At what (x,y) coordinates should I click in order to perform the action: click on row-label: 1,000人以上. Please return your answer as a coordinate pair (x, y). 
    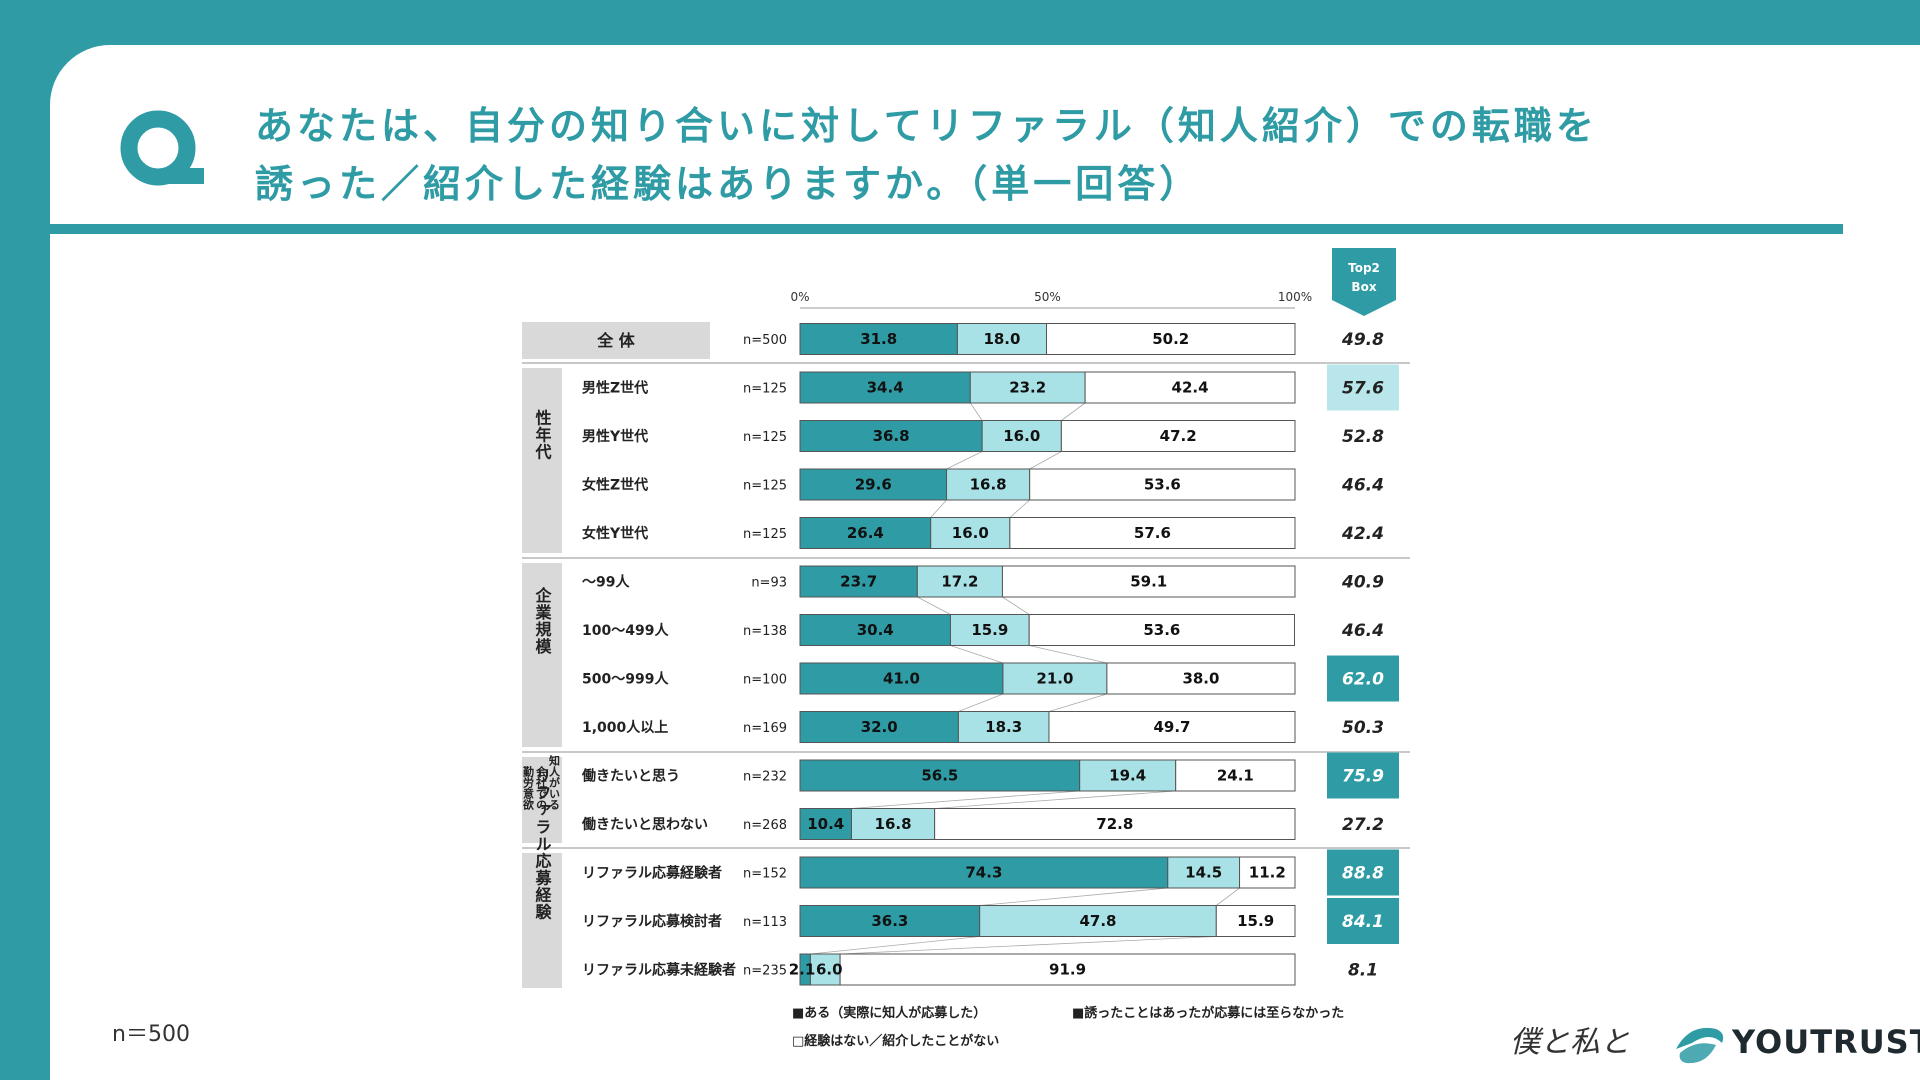
    Looking at the image, I should click on (625, 727).